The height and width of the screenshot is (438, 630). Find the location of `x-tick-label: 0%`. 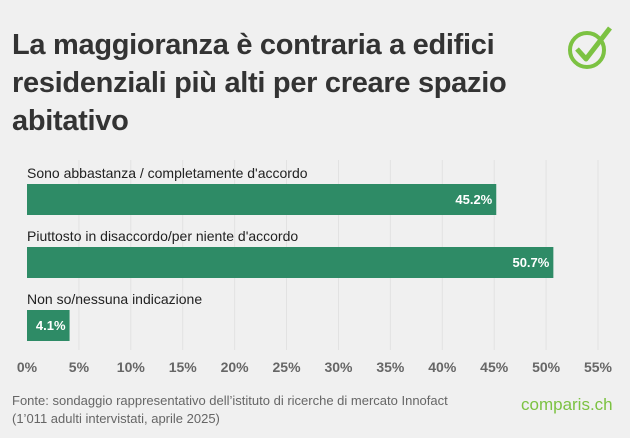

x-tick-label: 0% is located at coordinates (27, 367).